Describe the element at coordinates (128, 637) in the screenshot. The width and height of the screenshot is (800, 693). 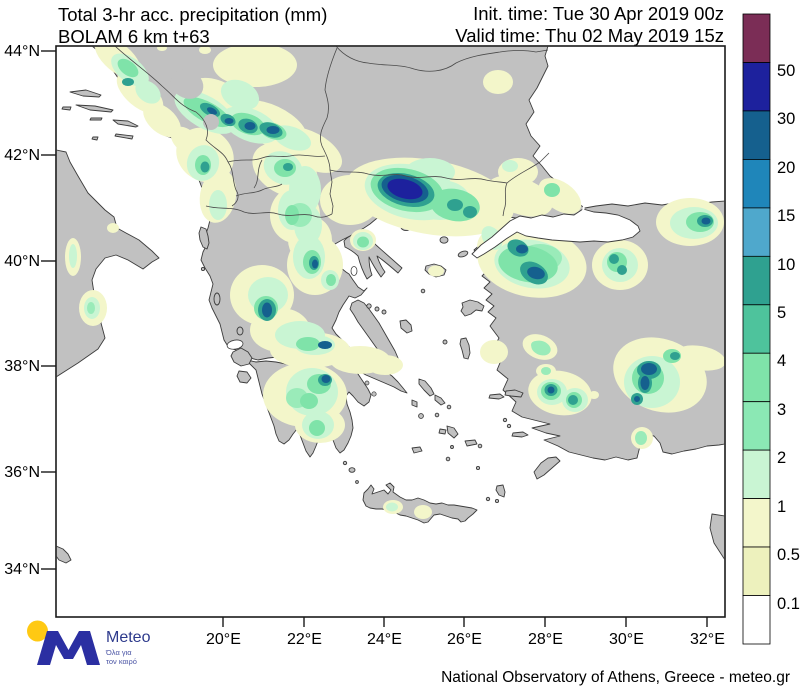
I see `svg-text: Meteo` at that location.